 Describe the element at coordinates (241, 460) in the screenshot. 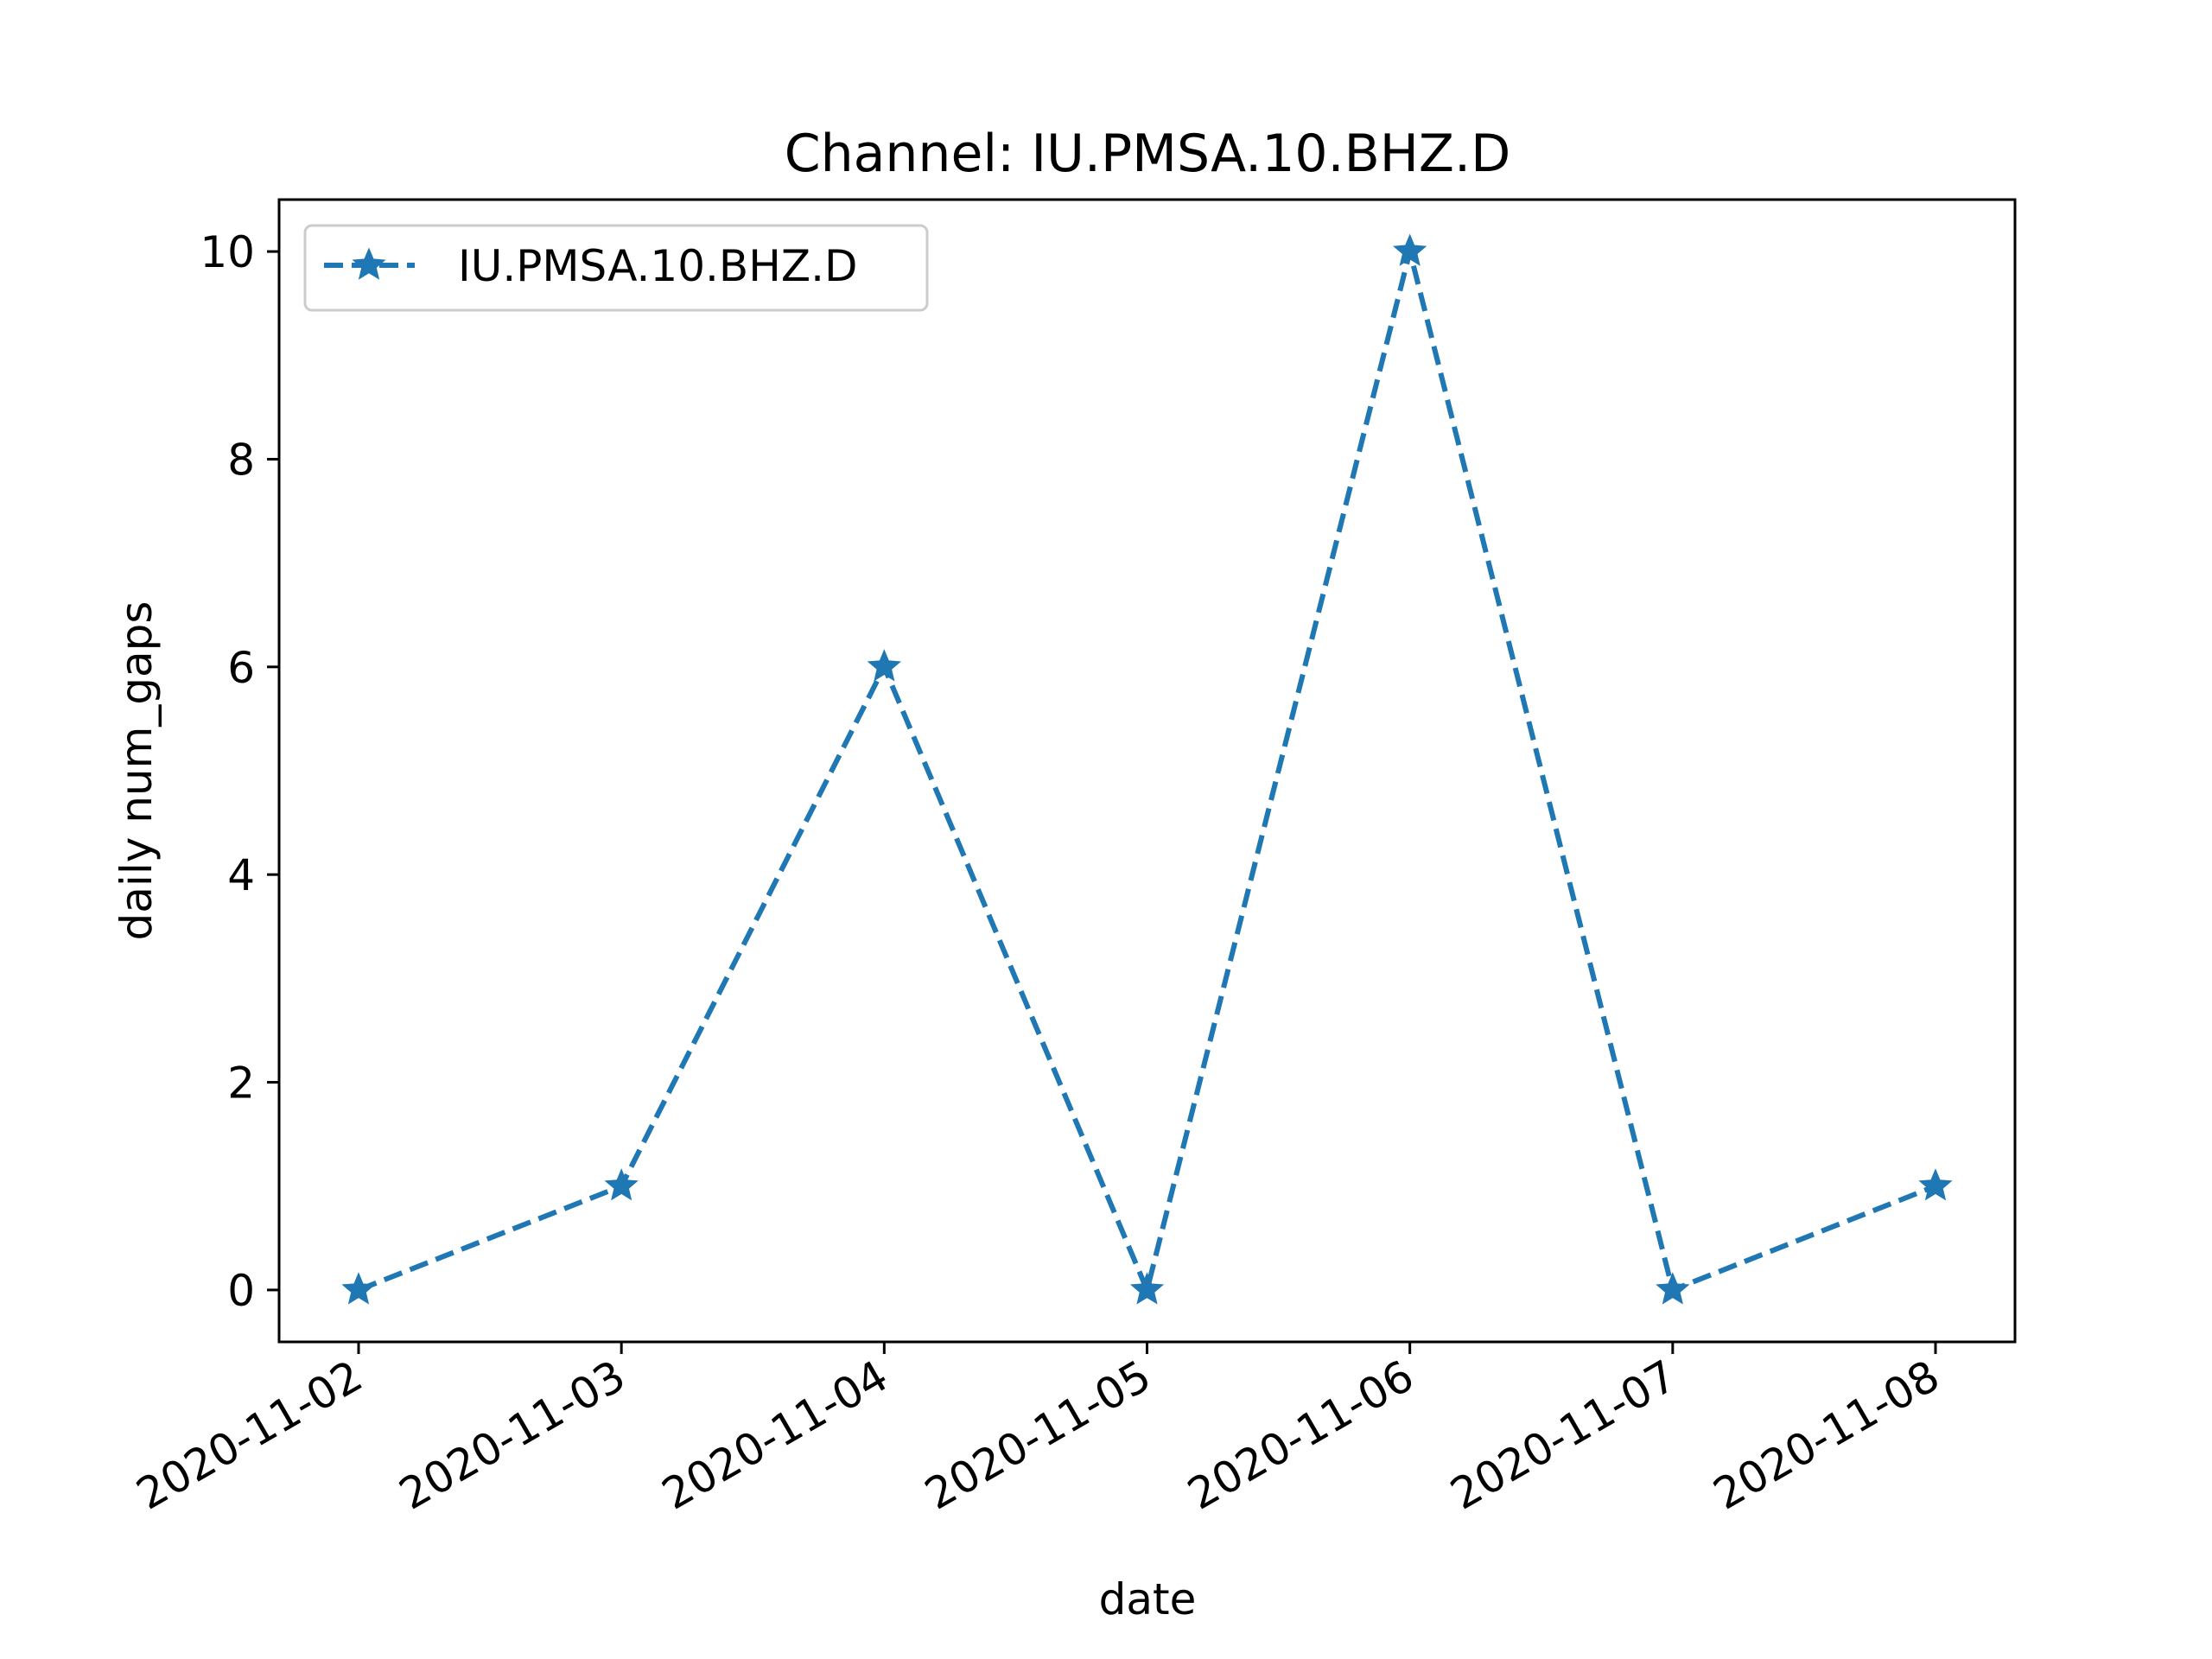

I see `y-tick-label: 8` at that location.